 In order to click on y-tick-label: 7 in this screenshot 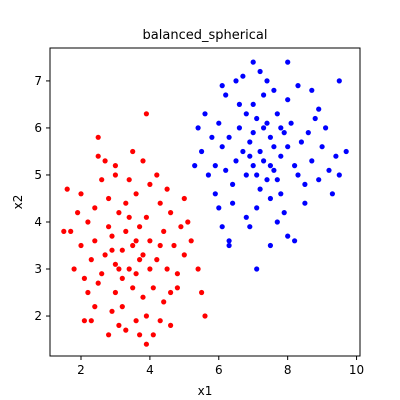, I will do `click(38, 81)`.